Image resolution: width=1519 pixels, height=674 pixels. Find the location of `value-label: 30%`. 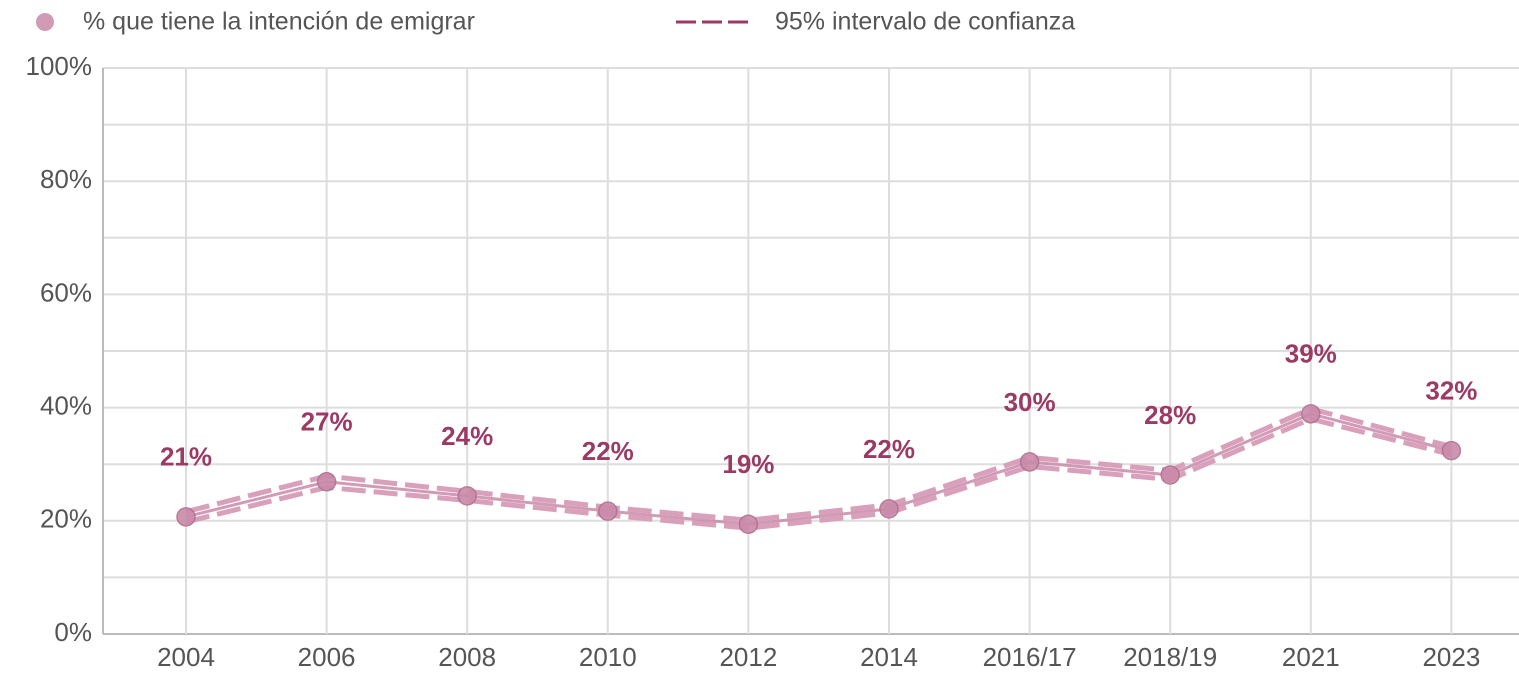

value-label: 30% is located at coordinates (1030, 402).